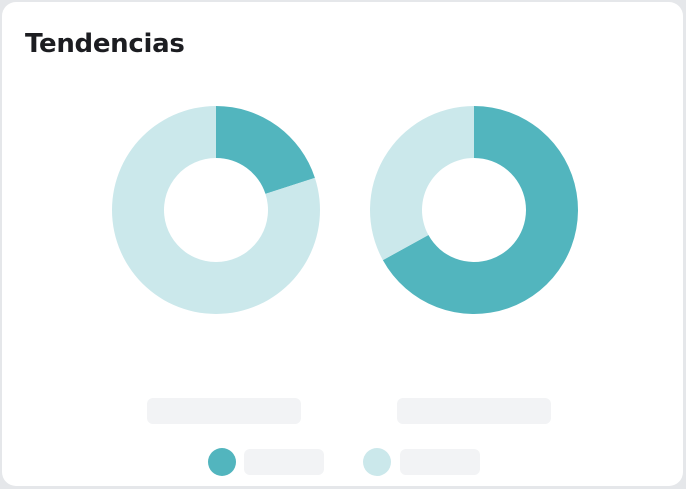  What do you see at coordinates (105, 44) in the screenshot?
I see `card-title: Tendencias` at bounding box center [105, 44].